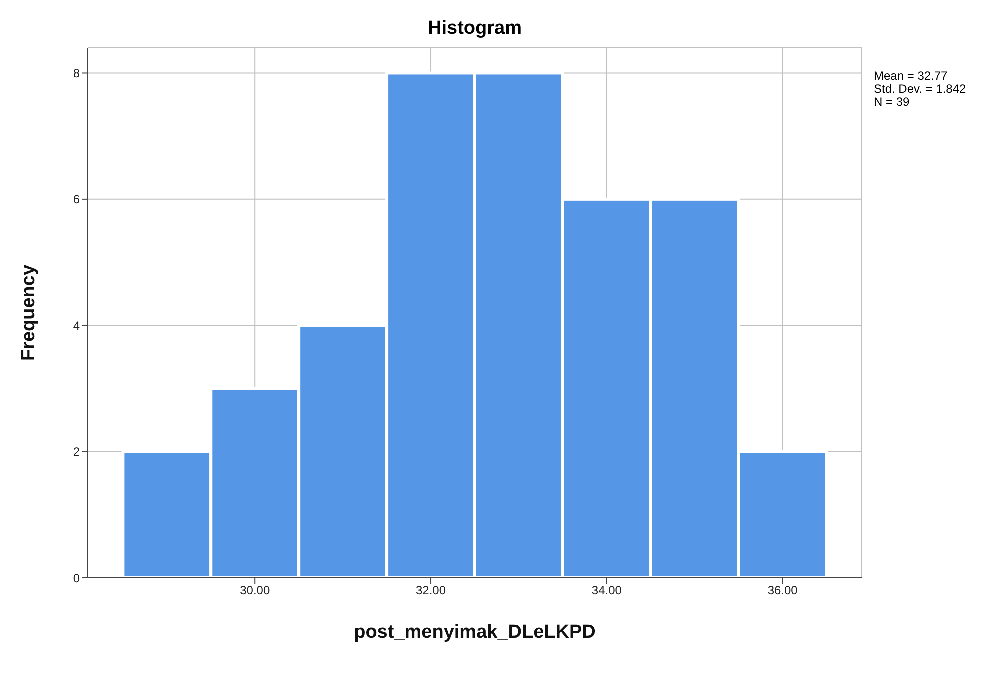  Describe the element at coordinates (607, 591) in the screenshot. I see `x-tick-label: 34.00` at that location.